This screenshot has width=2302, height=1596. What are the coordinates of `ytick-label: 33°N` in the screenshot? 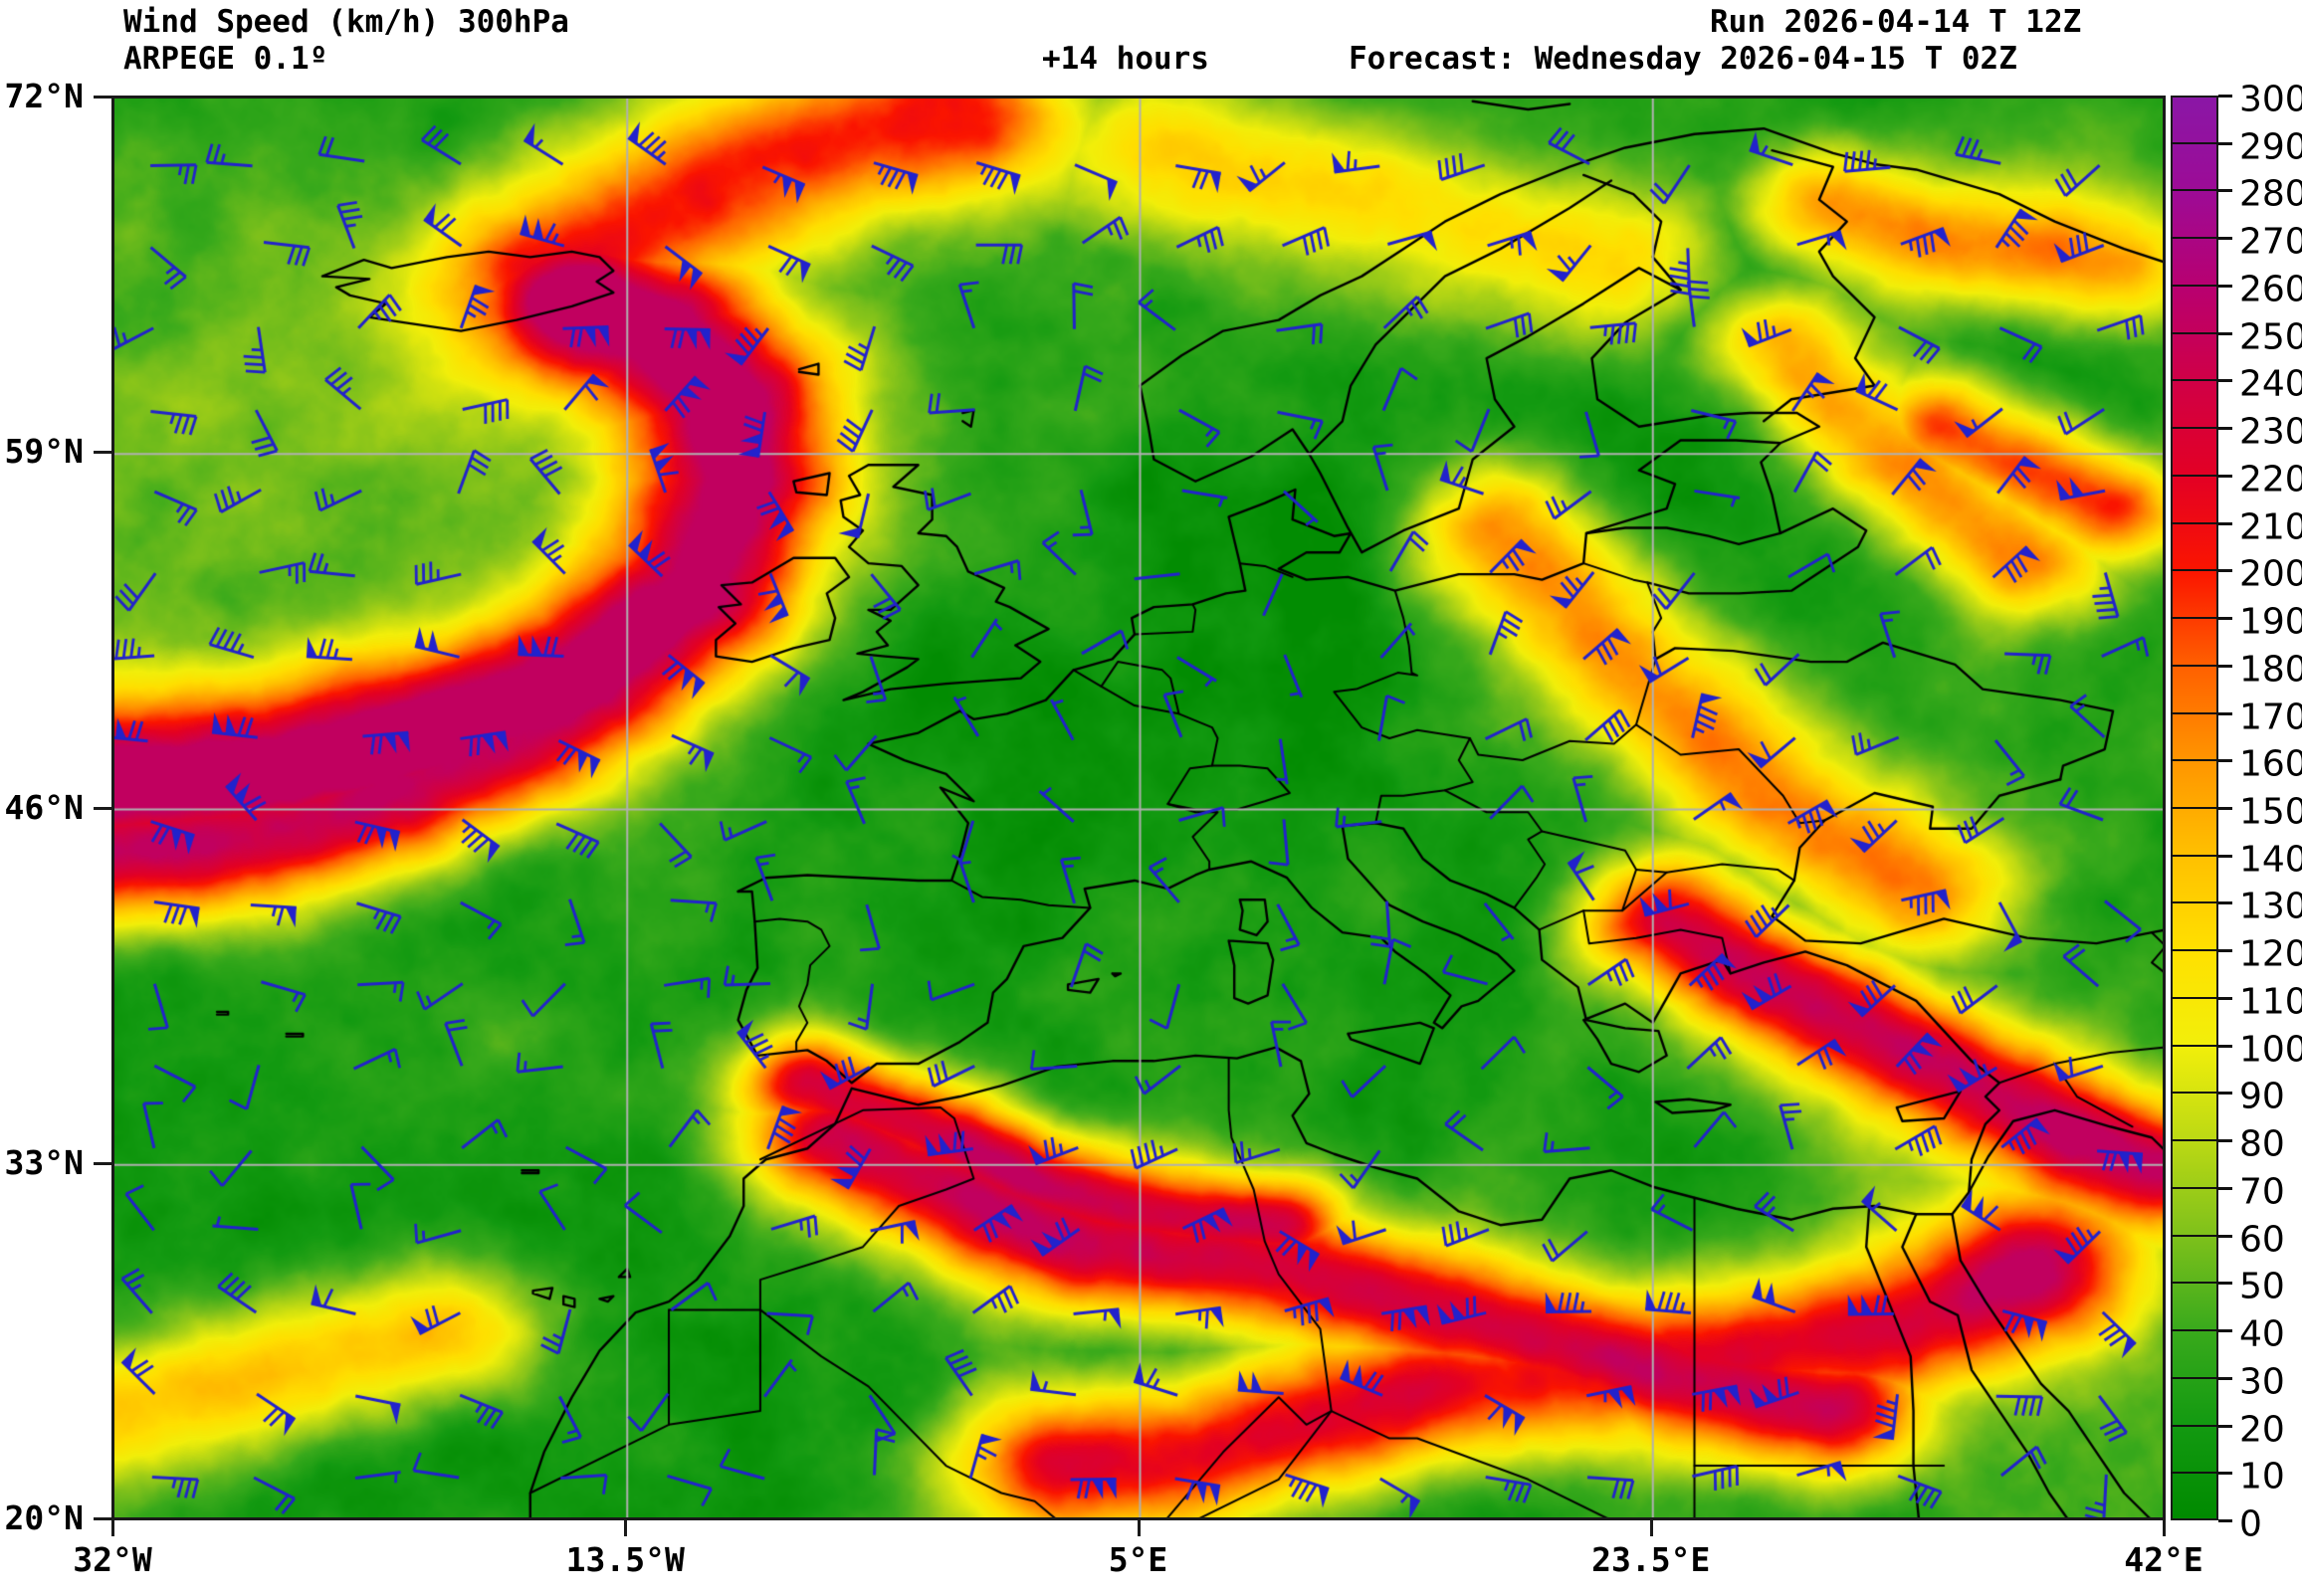 It's located at (44, 1162).